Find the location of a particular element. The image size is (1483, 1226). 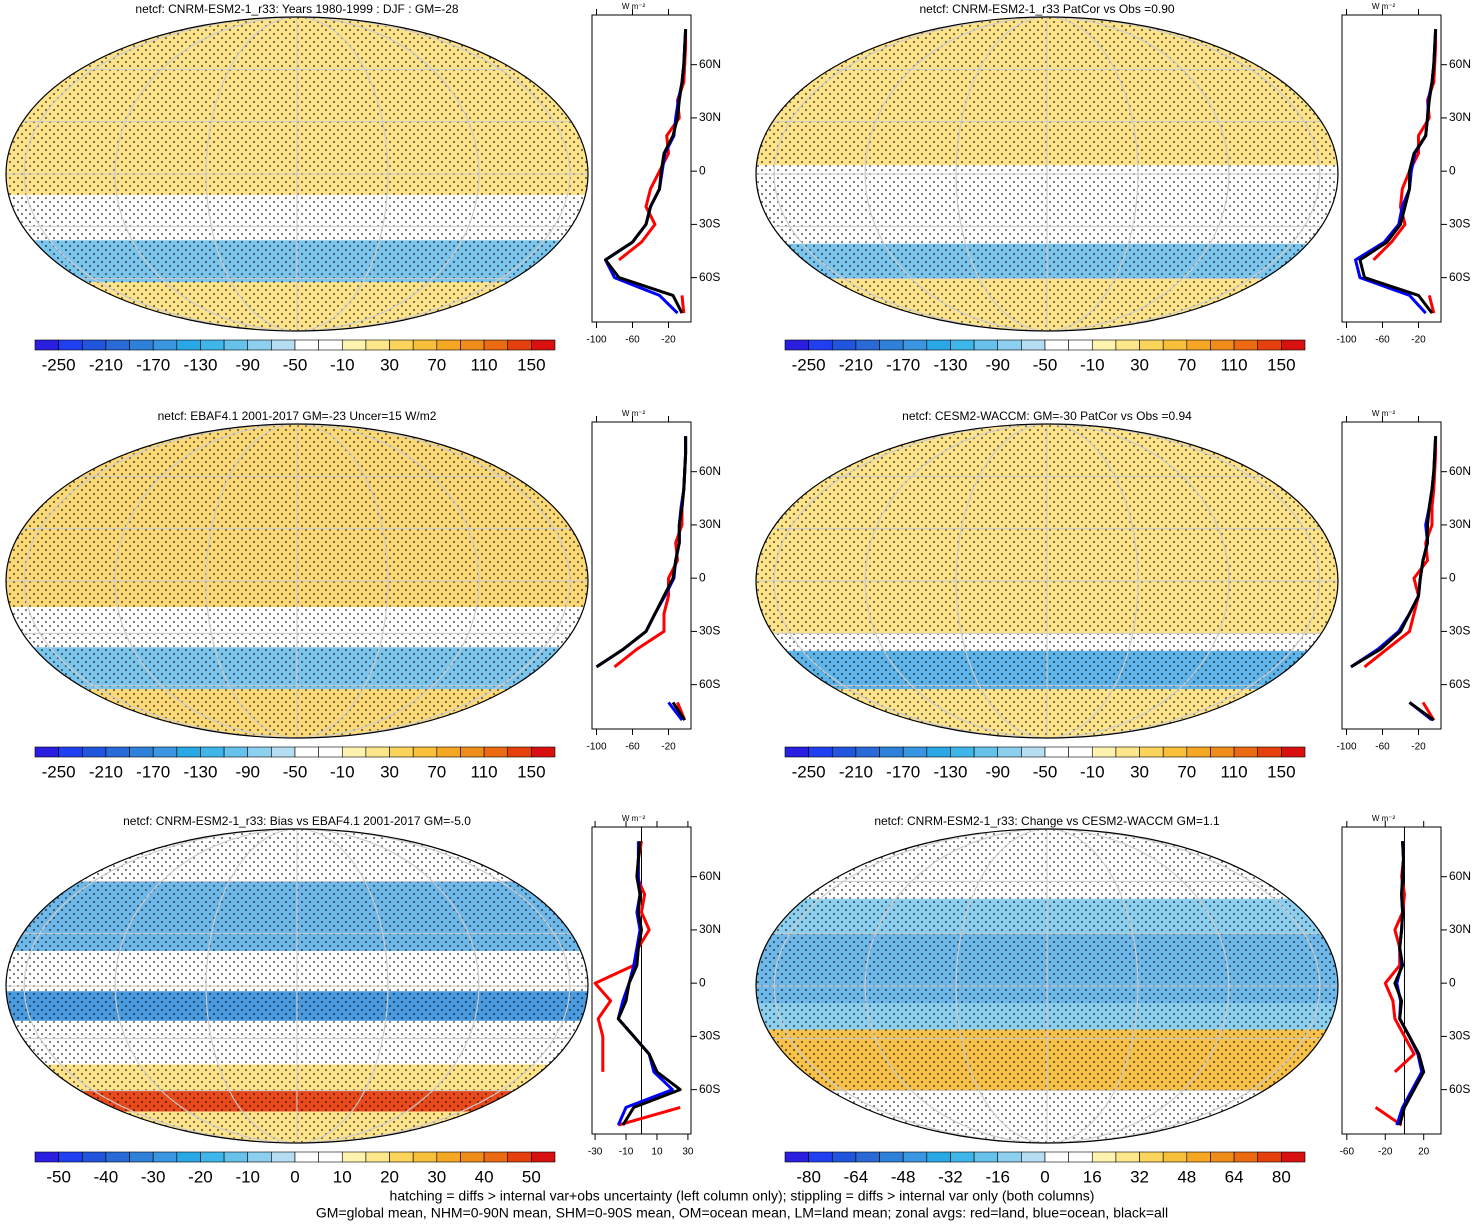

colorbar-label: -250 is located at coordinates (59, 364).